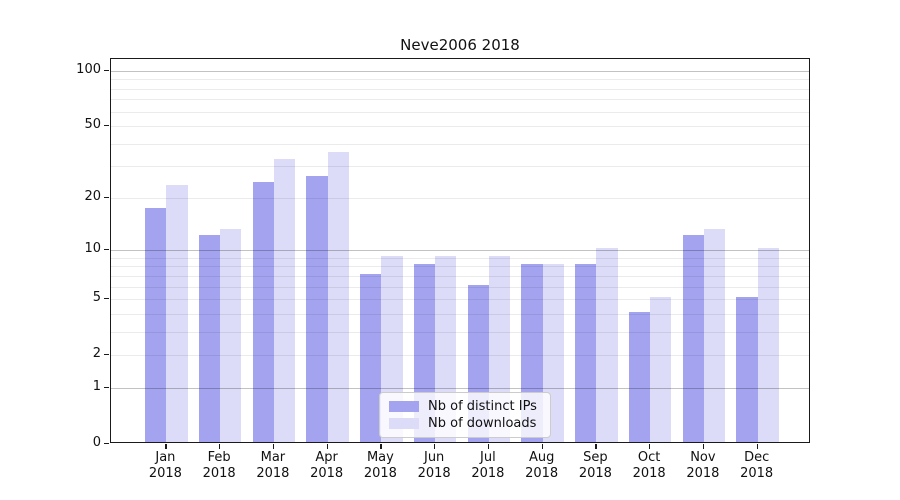  Describe the element at coordinates (327, 446) in the screenshot. I see `x-tick-apr` at that location.